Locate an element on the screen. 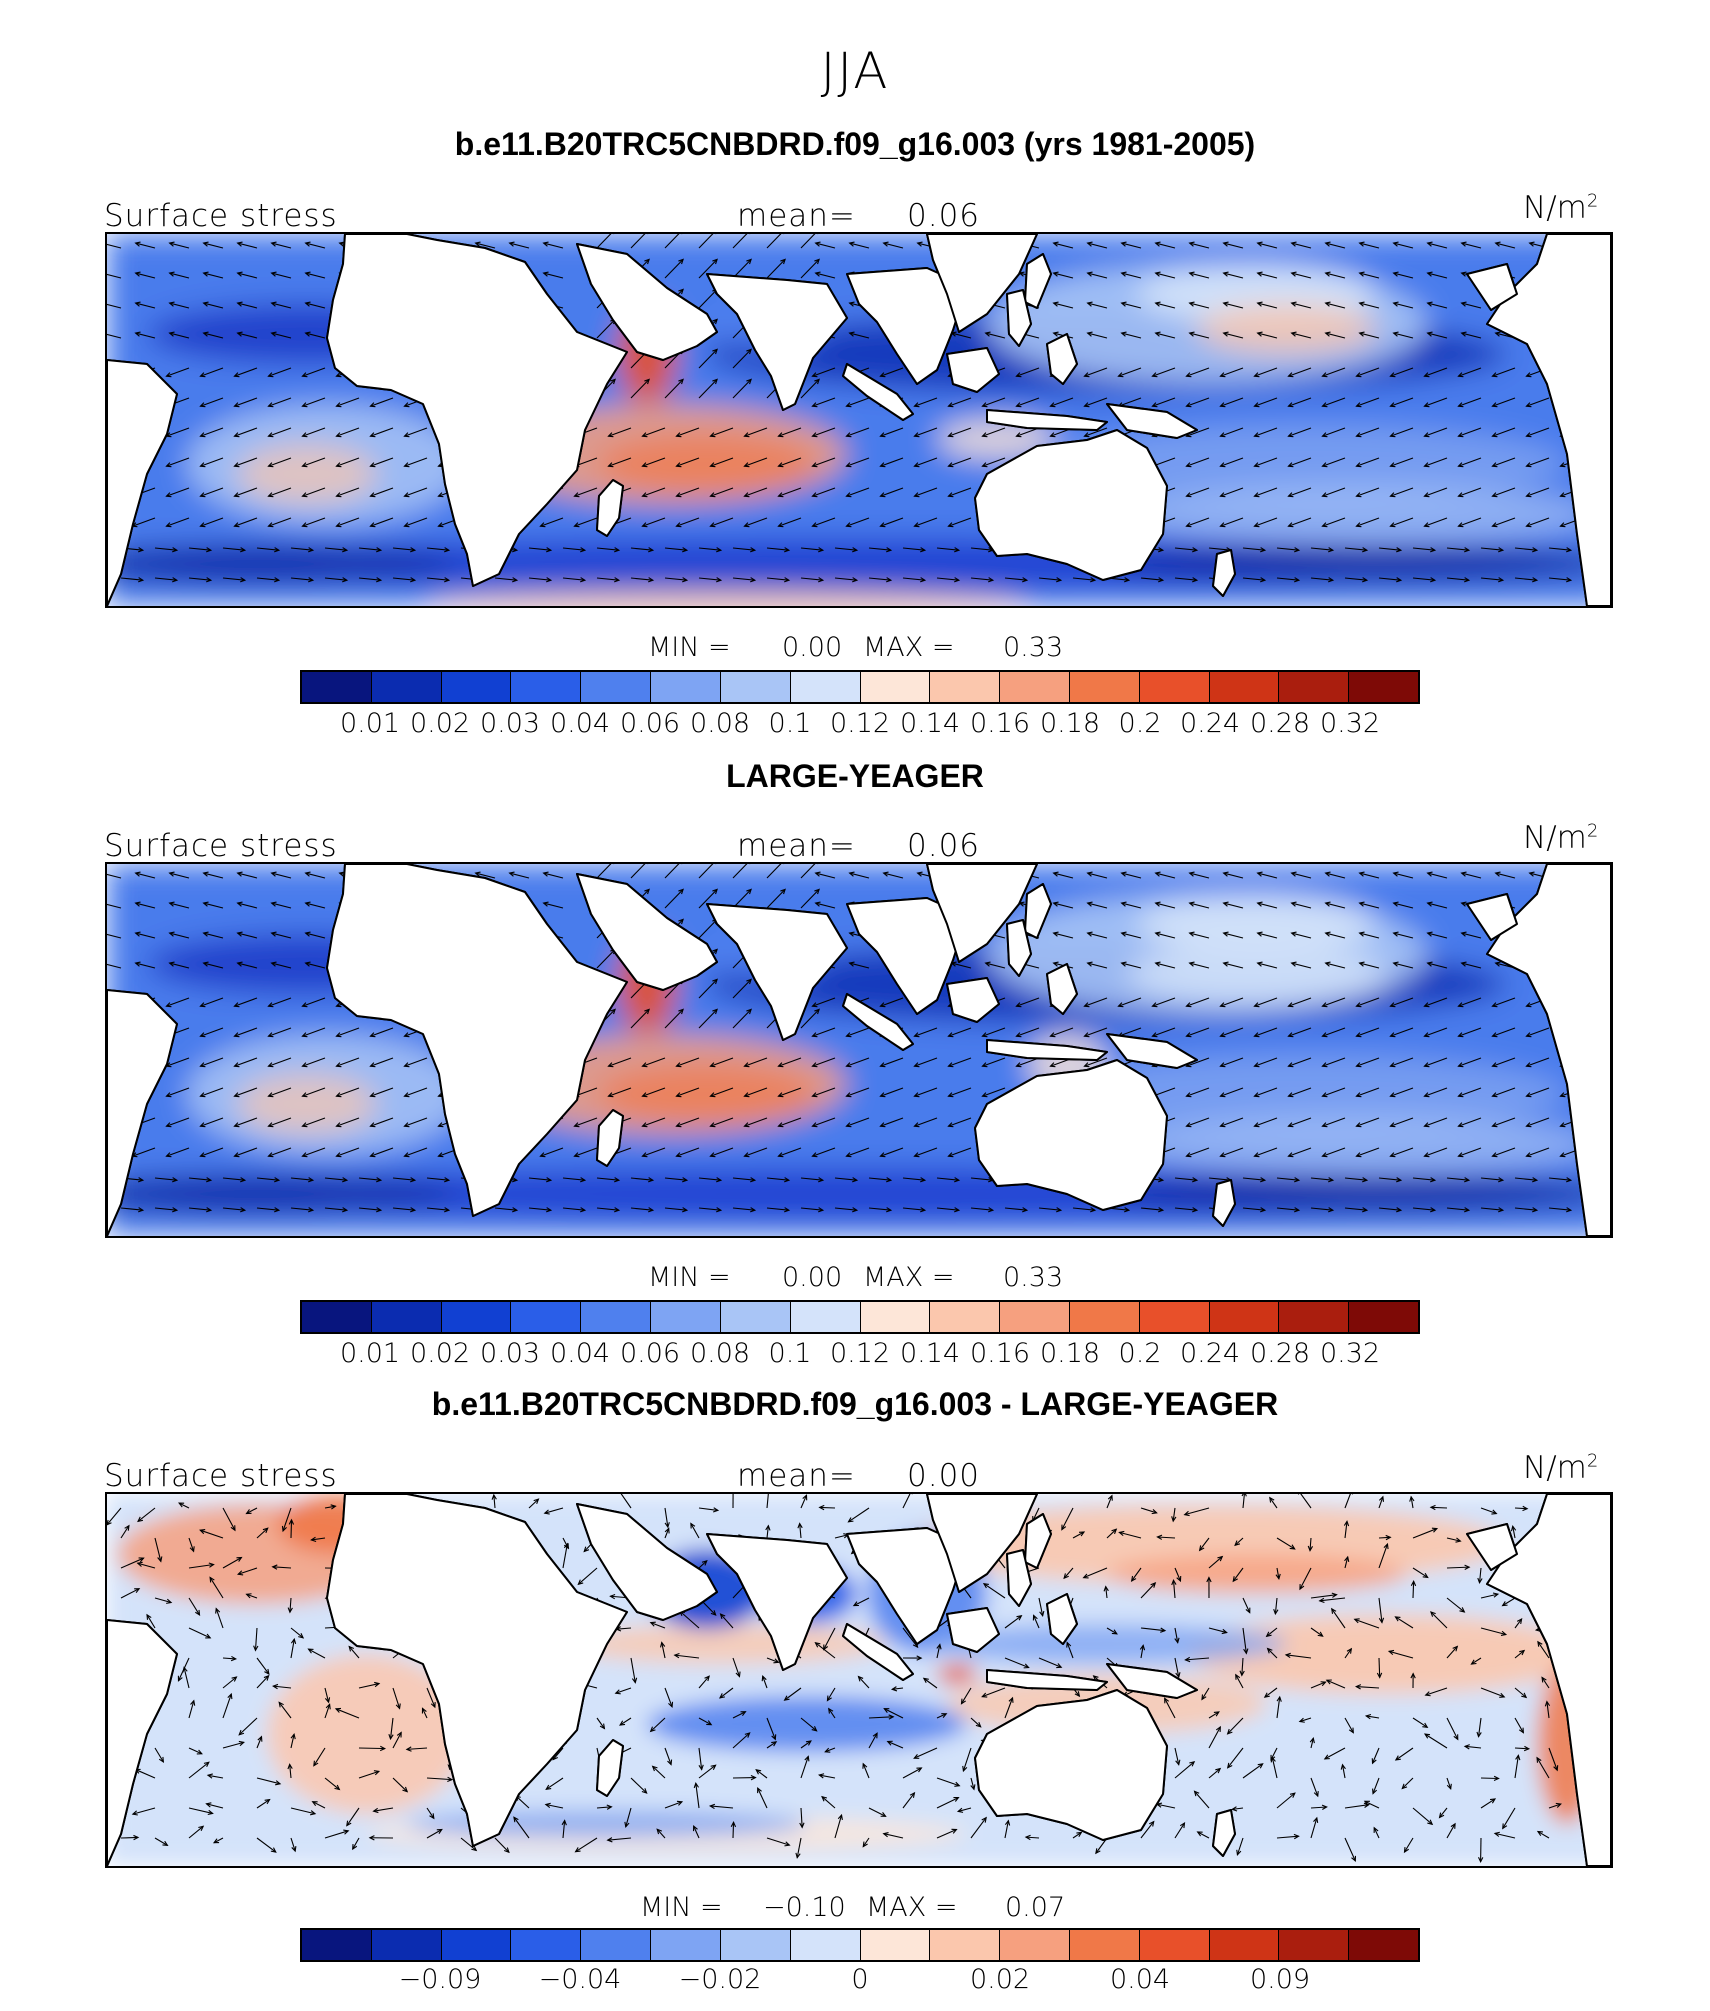 The height and width of the screenshot is (2011, 1710). panel-3-units: N/m2 is located at coordinates (1561, 1468).